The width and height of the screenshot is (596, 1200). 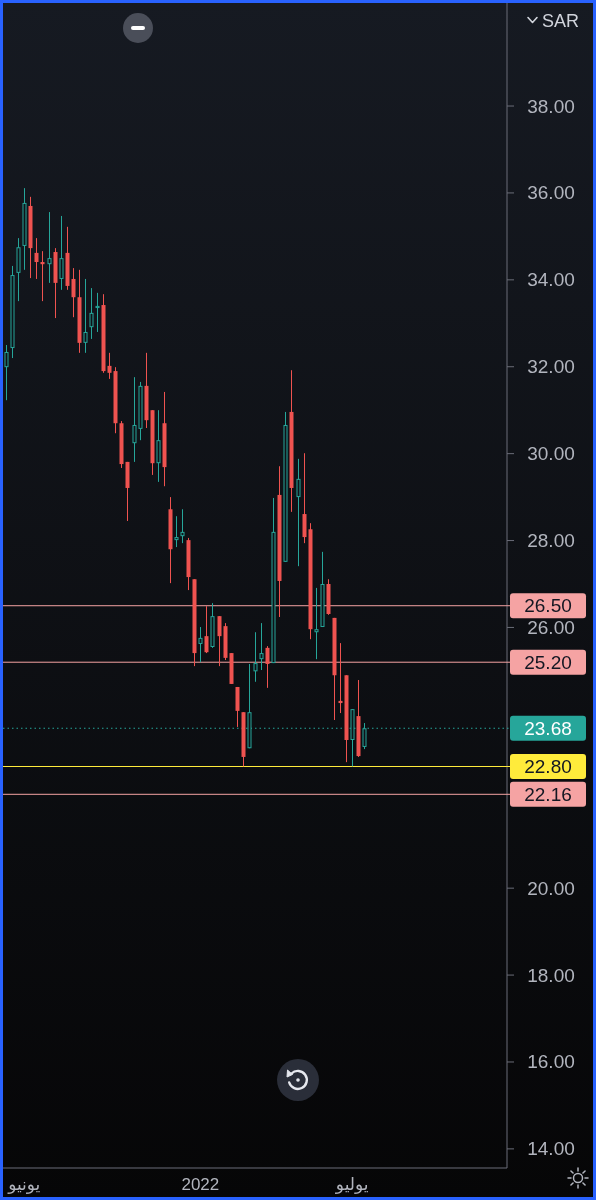 I want to click on ref-line-label: 22.16, so click(x=548, y=794).